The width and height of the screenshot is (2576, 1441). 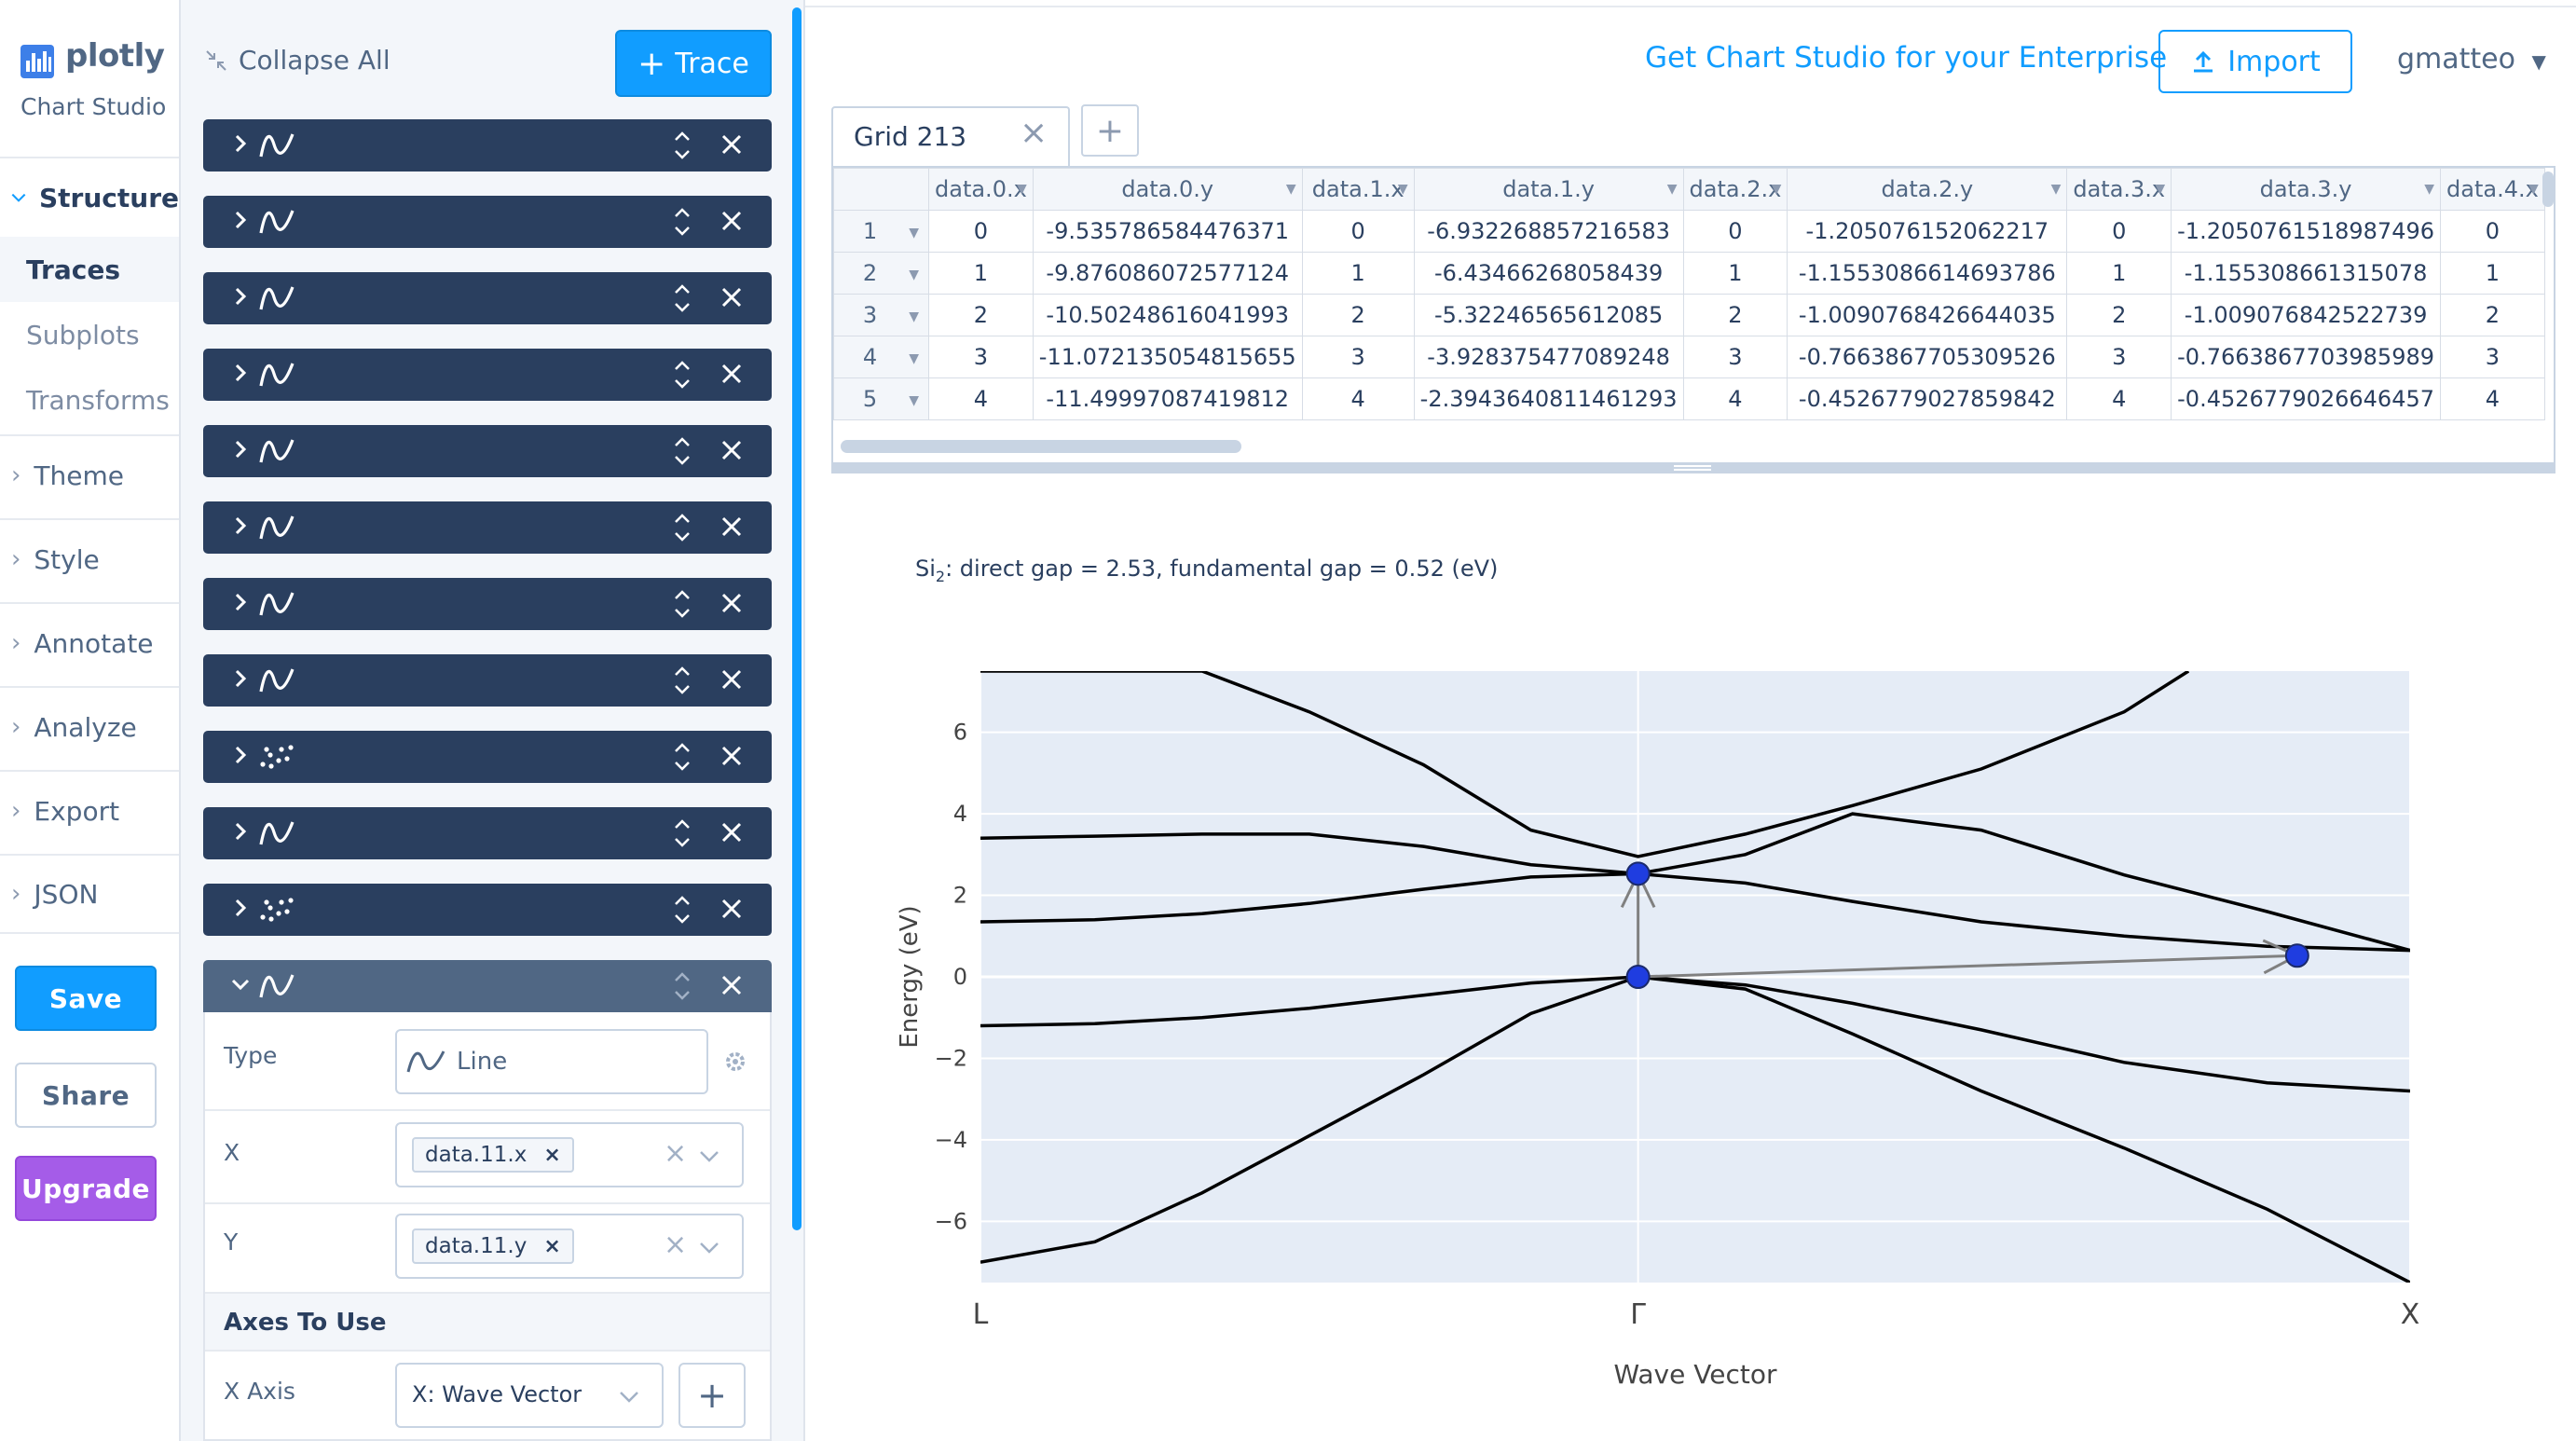 What do you see at coordinates (83, 334) in the screenshot?
I see `nav-item-subplots: Subplots` at bounding box center [83, 334].